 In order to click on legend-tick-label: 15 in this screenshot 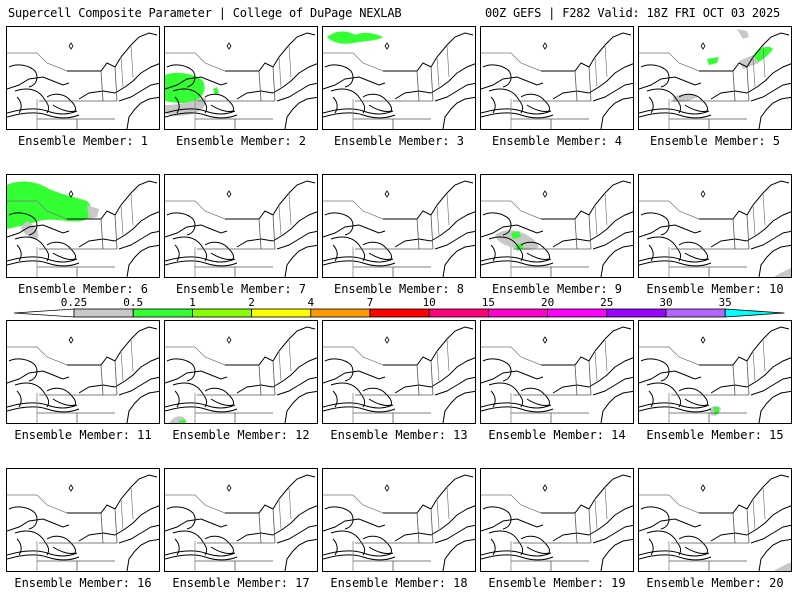, I will do `click(488, 302)`.